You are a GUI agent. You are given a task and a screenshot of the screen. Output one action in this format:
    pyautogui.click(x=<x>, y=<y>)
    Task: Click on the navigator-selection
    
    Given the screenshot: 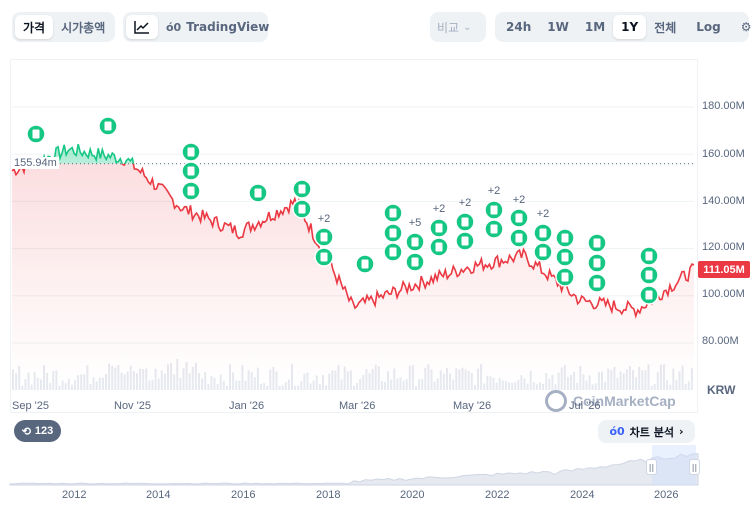 What is the action you would take?
    pyautogui.click(x=674, y=465)
    